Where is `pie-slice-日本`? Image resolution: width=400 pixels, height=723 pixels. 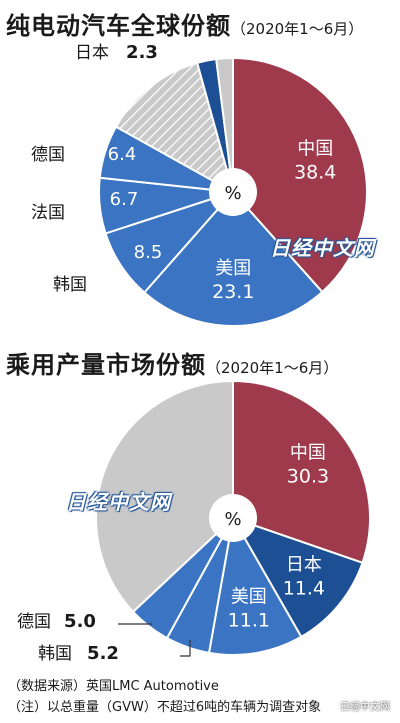
pie-slice-日本 is located at coordinates (297, 577).